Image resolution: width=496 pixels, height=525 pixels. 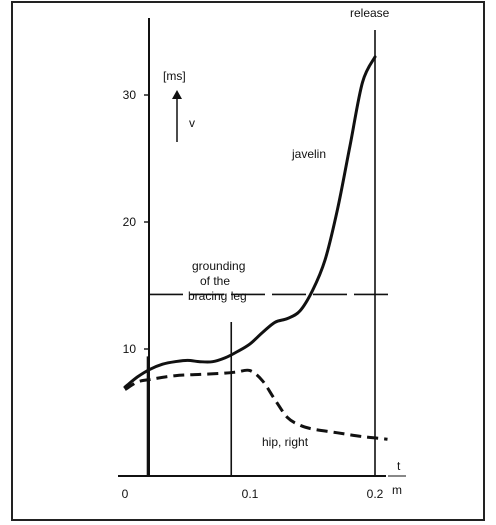 What do you see at coordinates (125, 494) in the screenshot?
I see `x-tick-label: 0` at bounding box center [125, 494].